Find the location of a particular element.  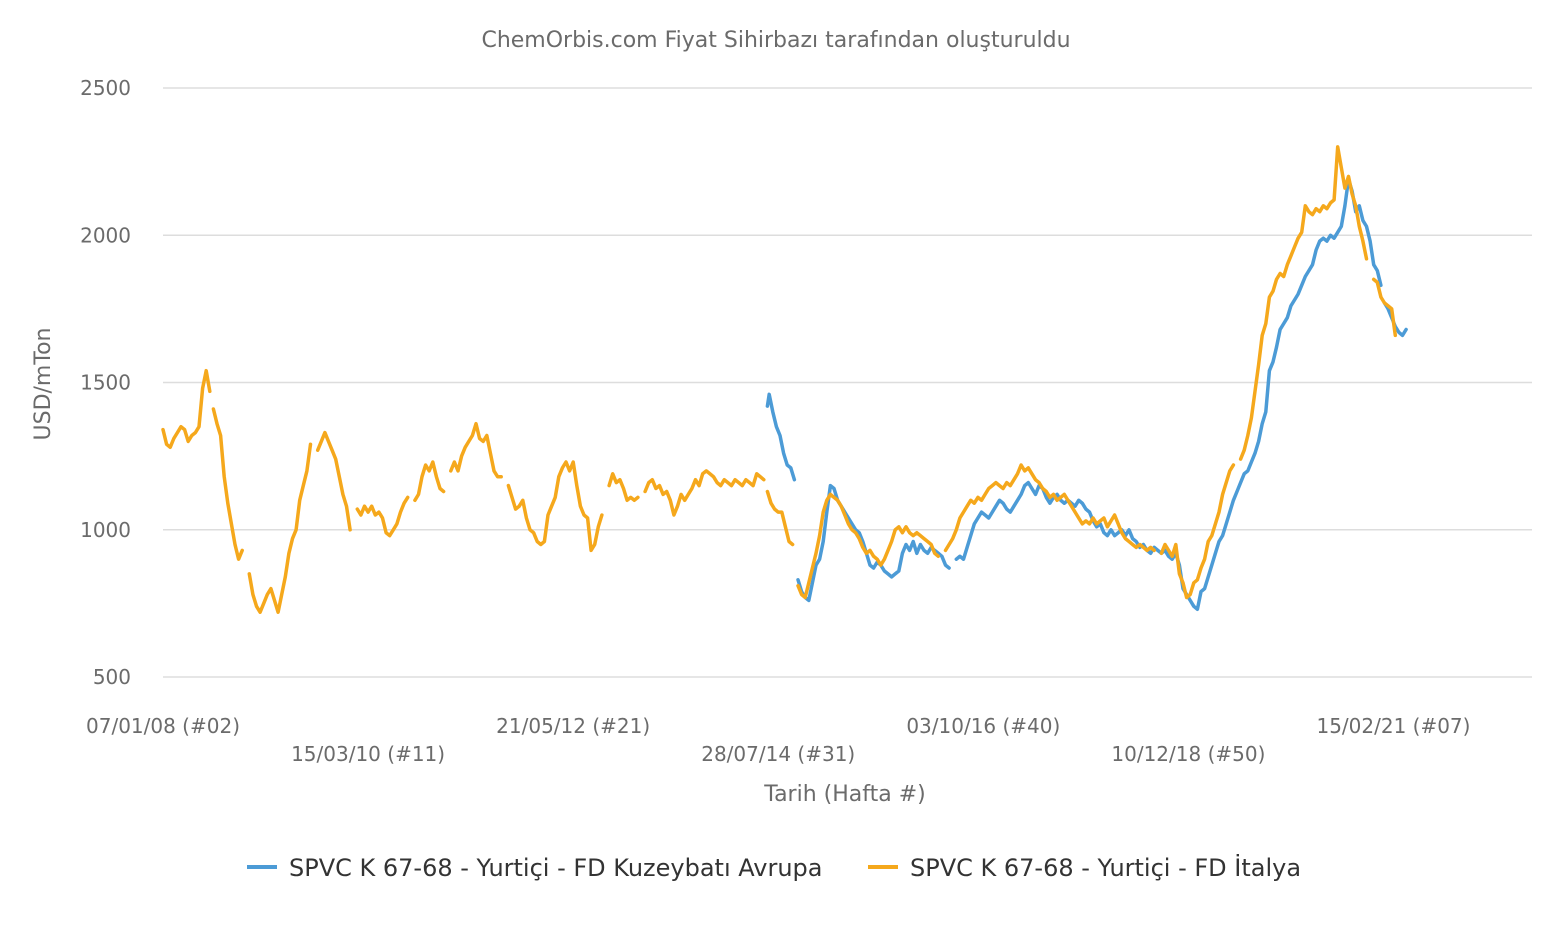

y-tick-label: 1500 is located at coordinates (105, 383).